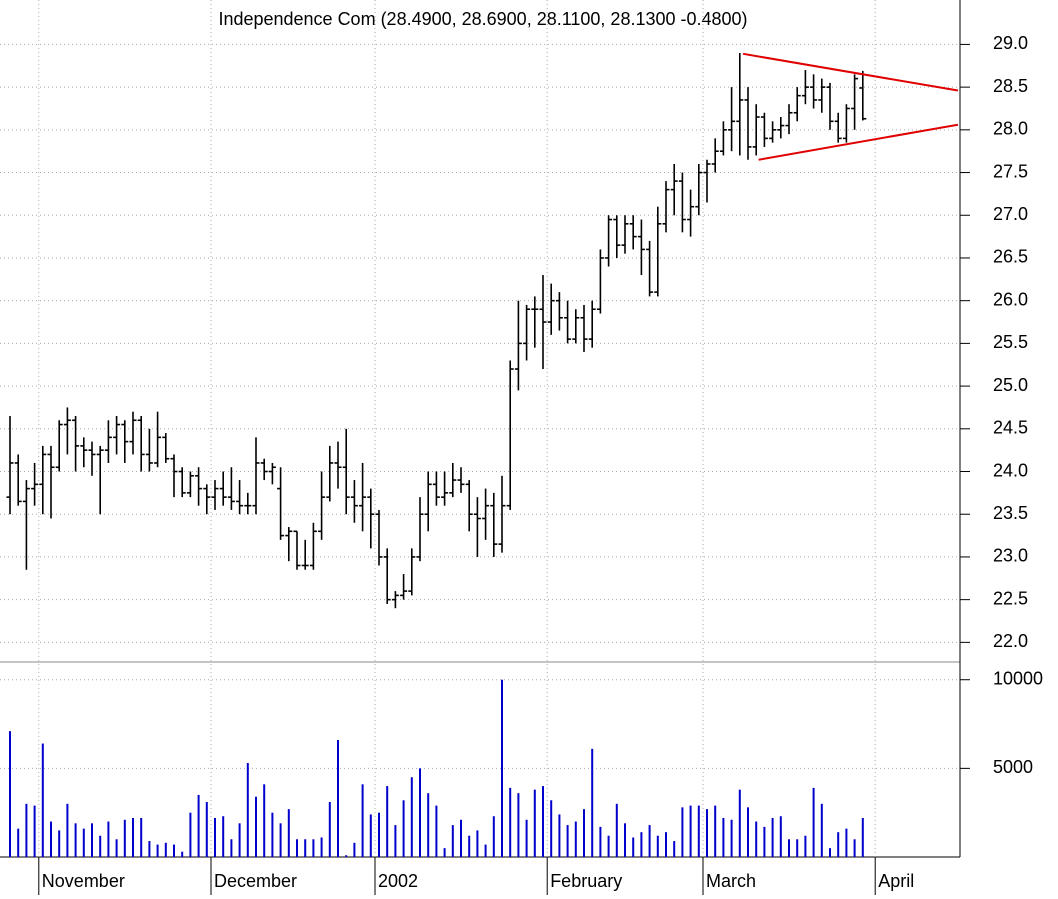 The image size is (1058, 899). Describe the element at coordinates (398, 881) in the screenshot. I see `x-tick-label: 2002` at that location.